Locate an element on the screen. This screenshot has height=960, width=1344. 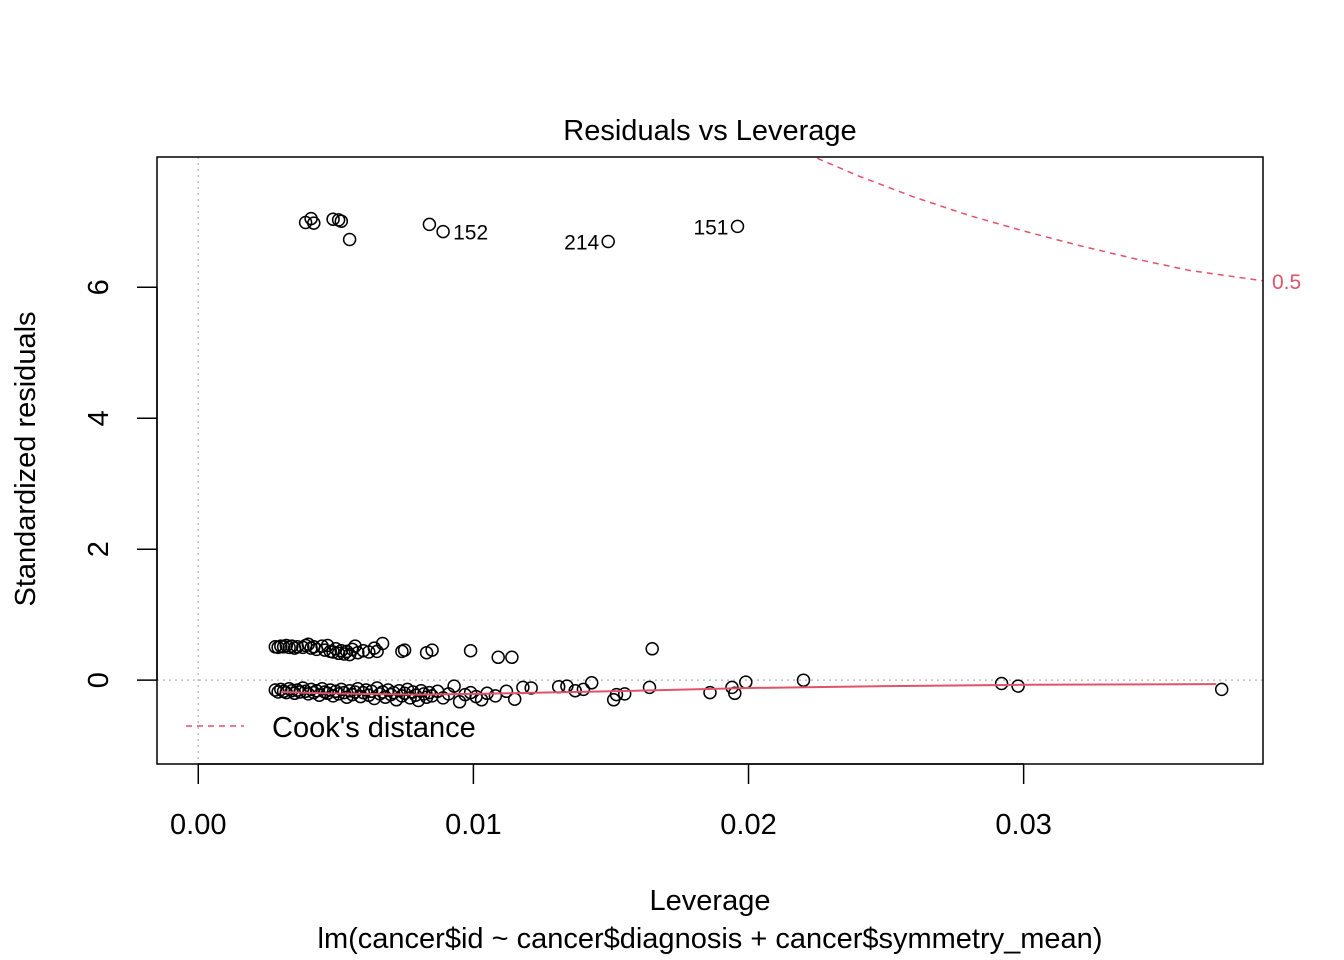
cooks-distance-contour is located at coordinates (1040, 219).